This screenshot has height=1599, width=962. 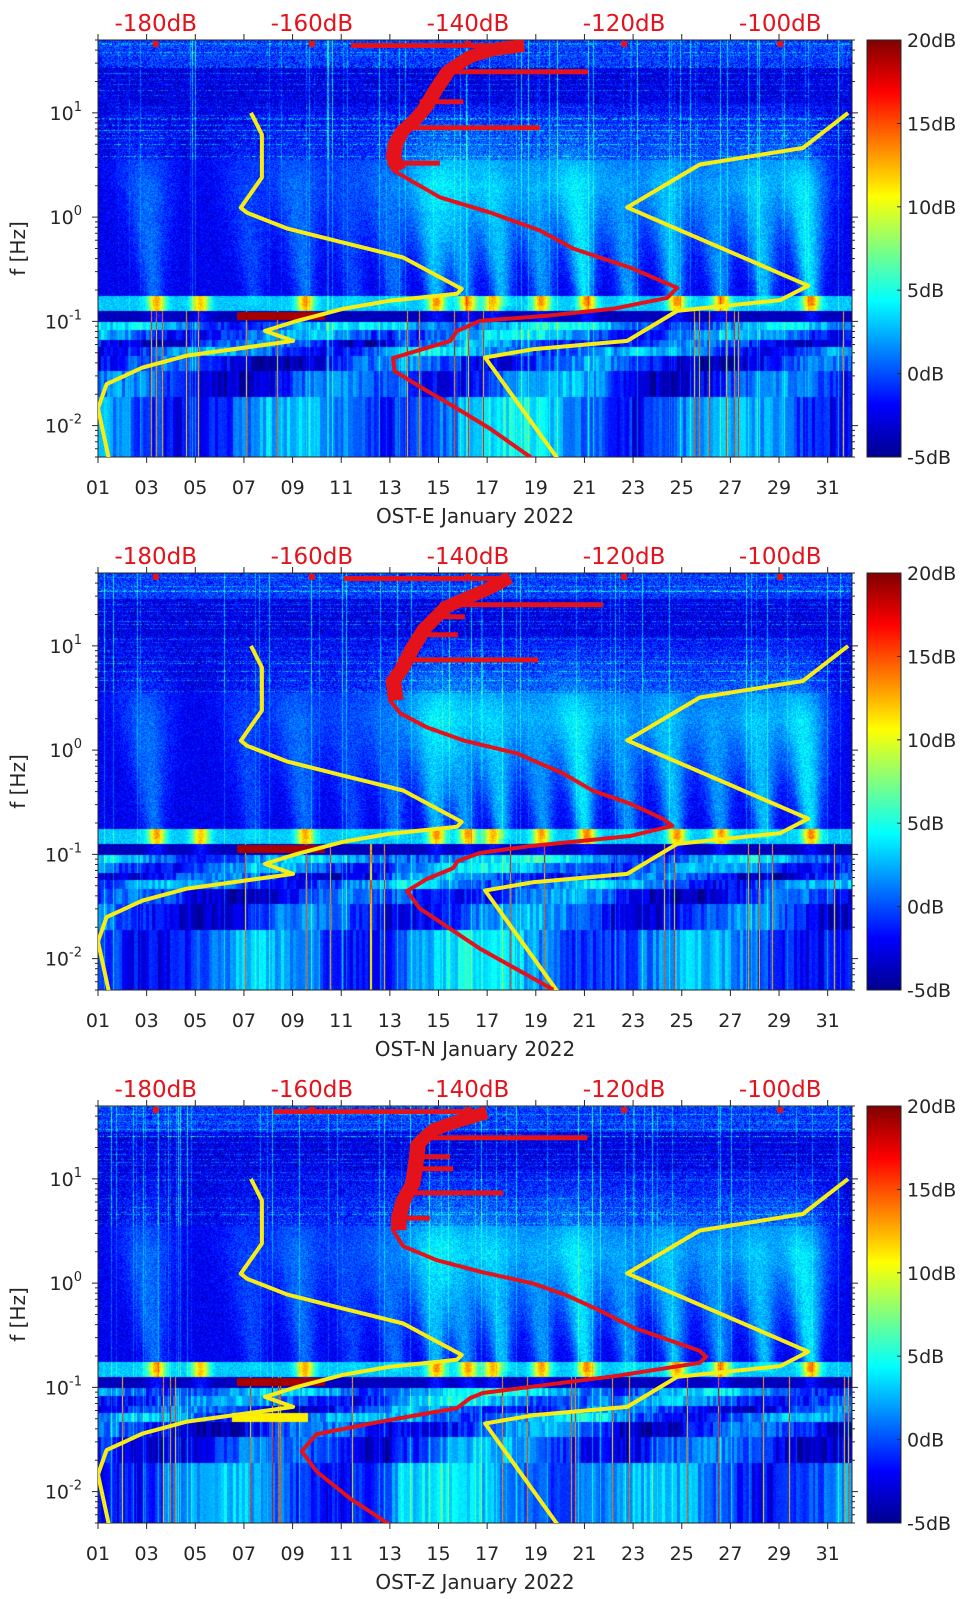 I want to click on db-scale-label: -140dB, so click(x=468, y=557).